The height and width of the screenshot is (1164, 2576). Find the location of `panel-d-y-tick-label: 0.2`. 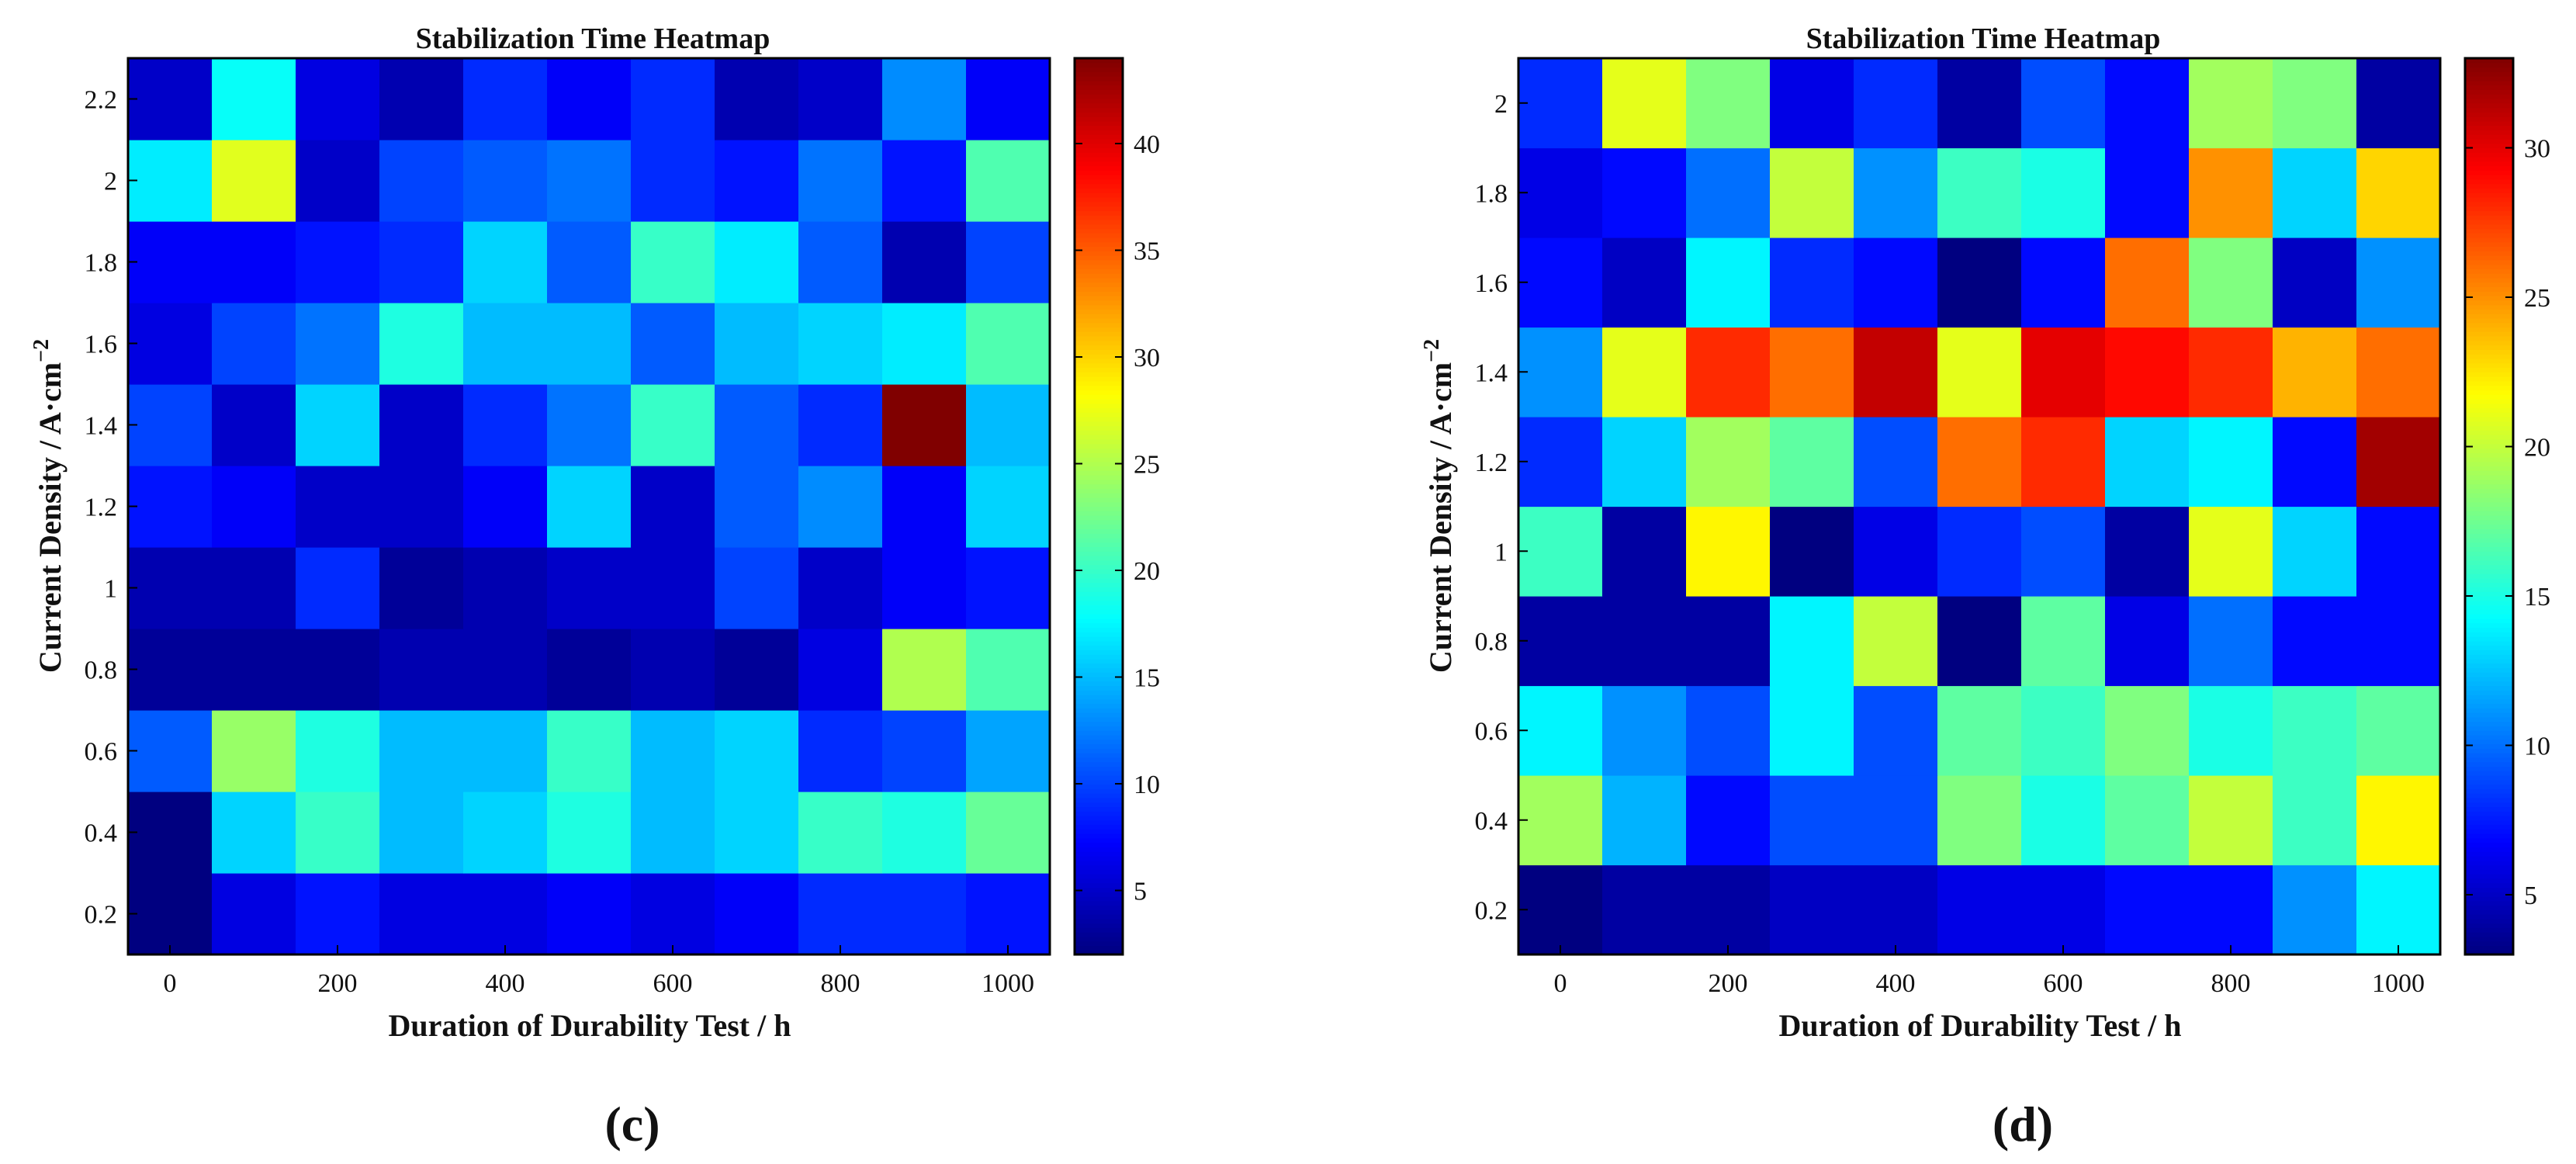

panel-d-y-tick-label: 0.2 is located at coordinates (1491, 911).